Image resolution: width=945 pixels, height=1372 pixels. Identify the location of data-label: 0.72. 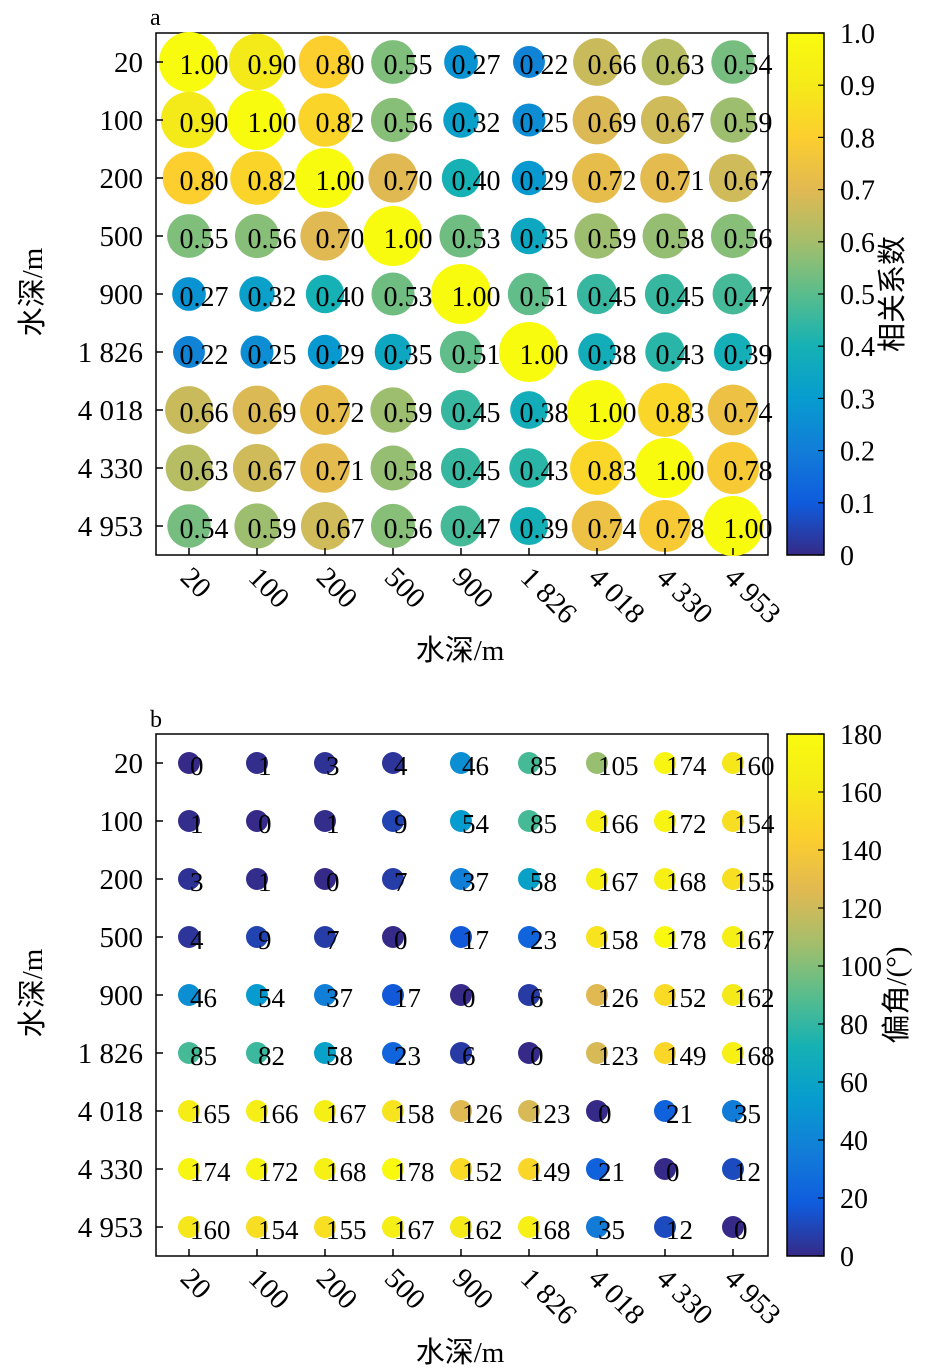
(612, 181).